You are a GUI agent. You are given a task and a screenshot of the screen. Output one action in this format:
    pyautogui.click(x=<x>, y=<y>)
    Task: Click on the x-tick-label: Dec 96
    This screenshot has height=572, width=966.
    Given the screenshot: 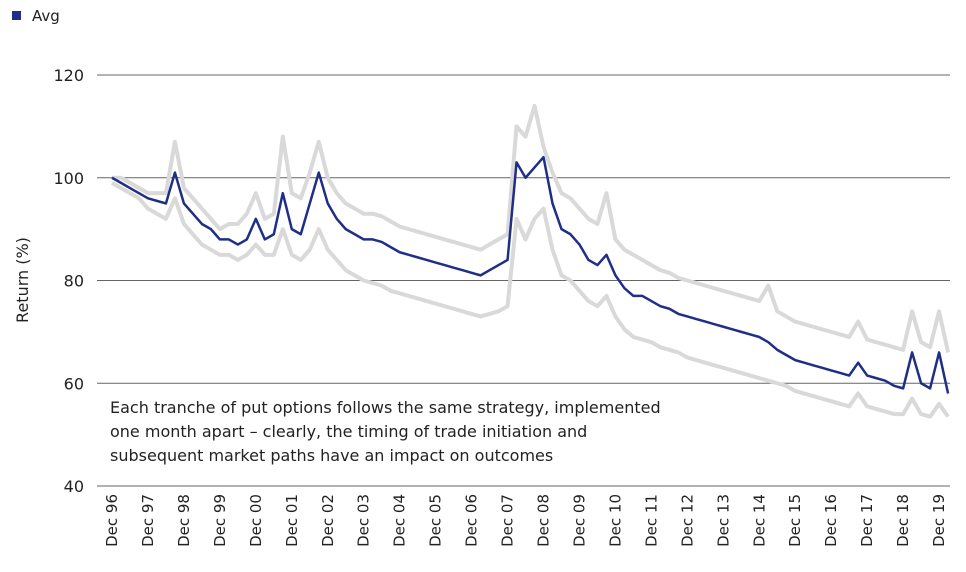 What is the action you would take?
    pyautogui.click(x=112, y=520)
    